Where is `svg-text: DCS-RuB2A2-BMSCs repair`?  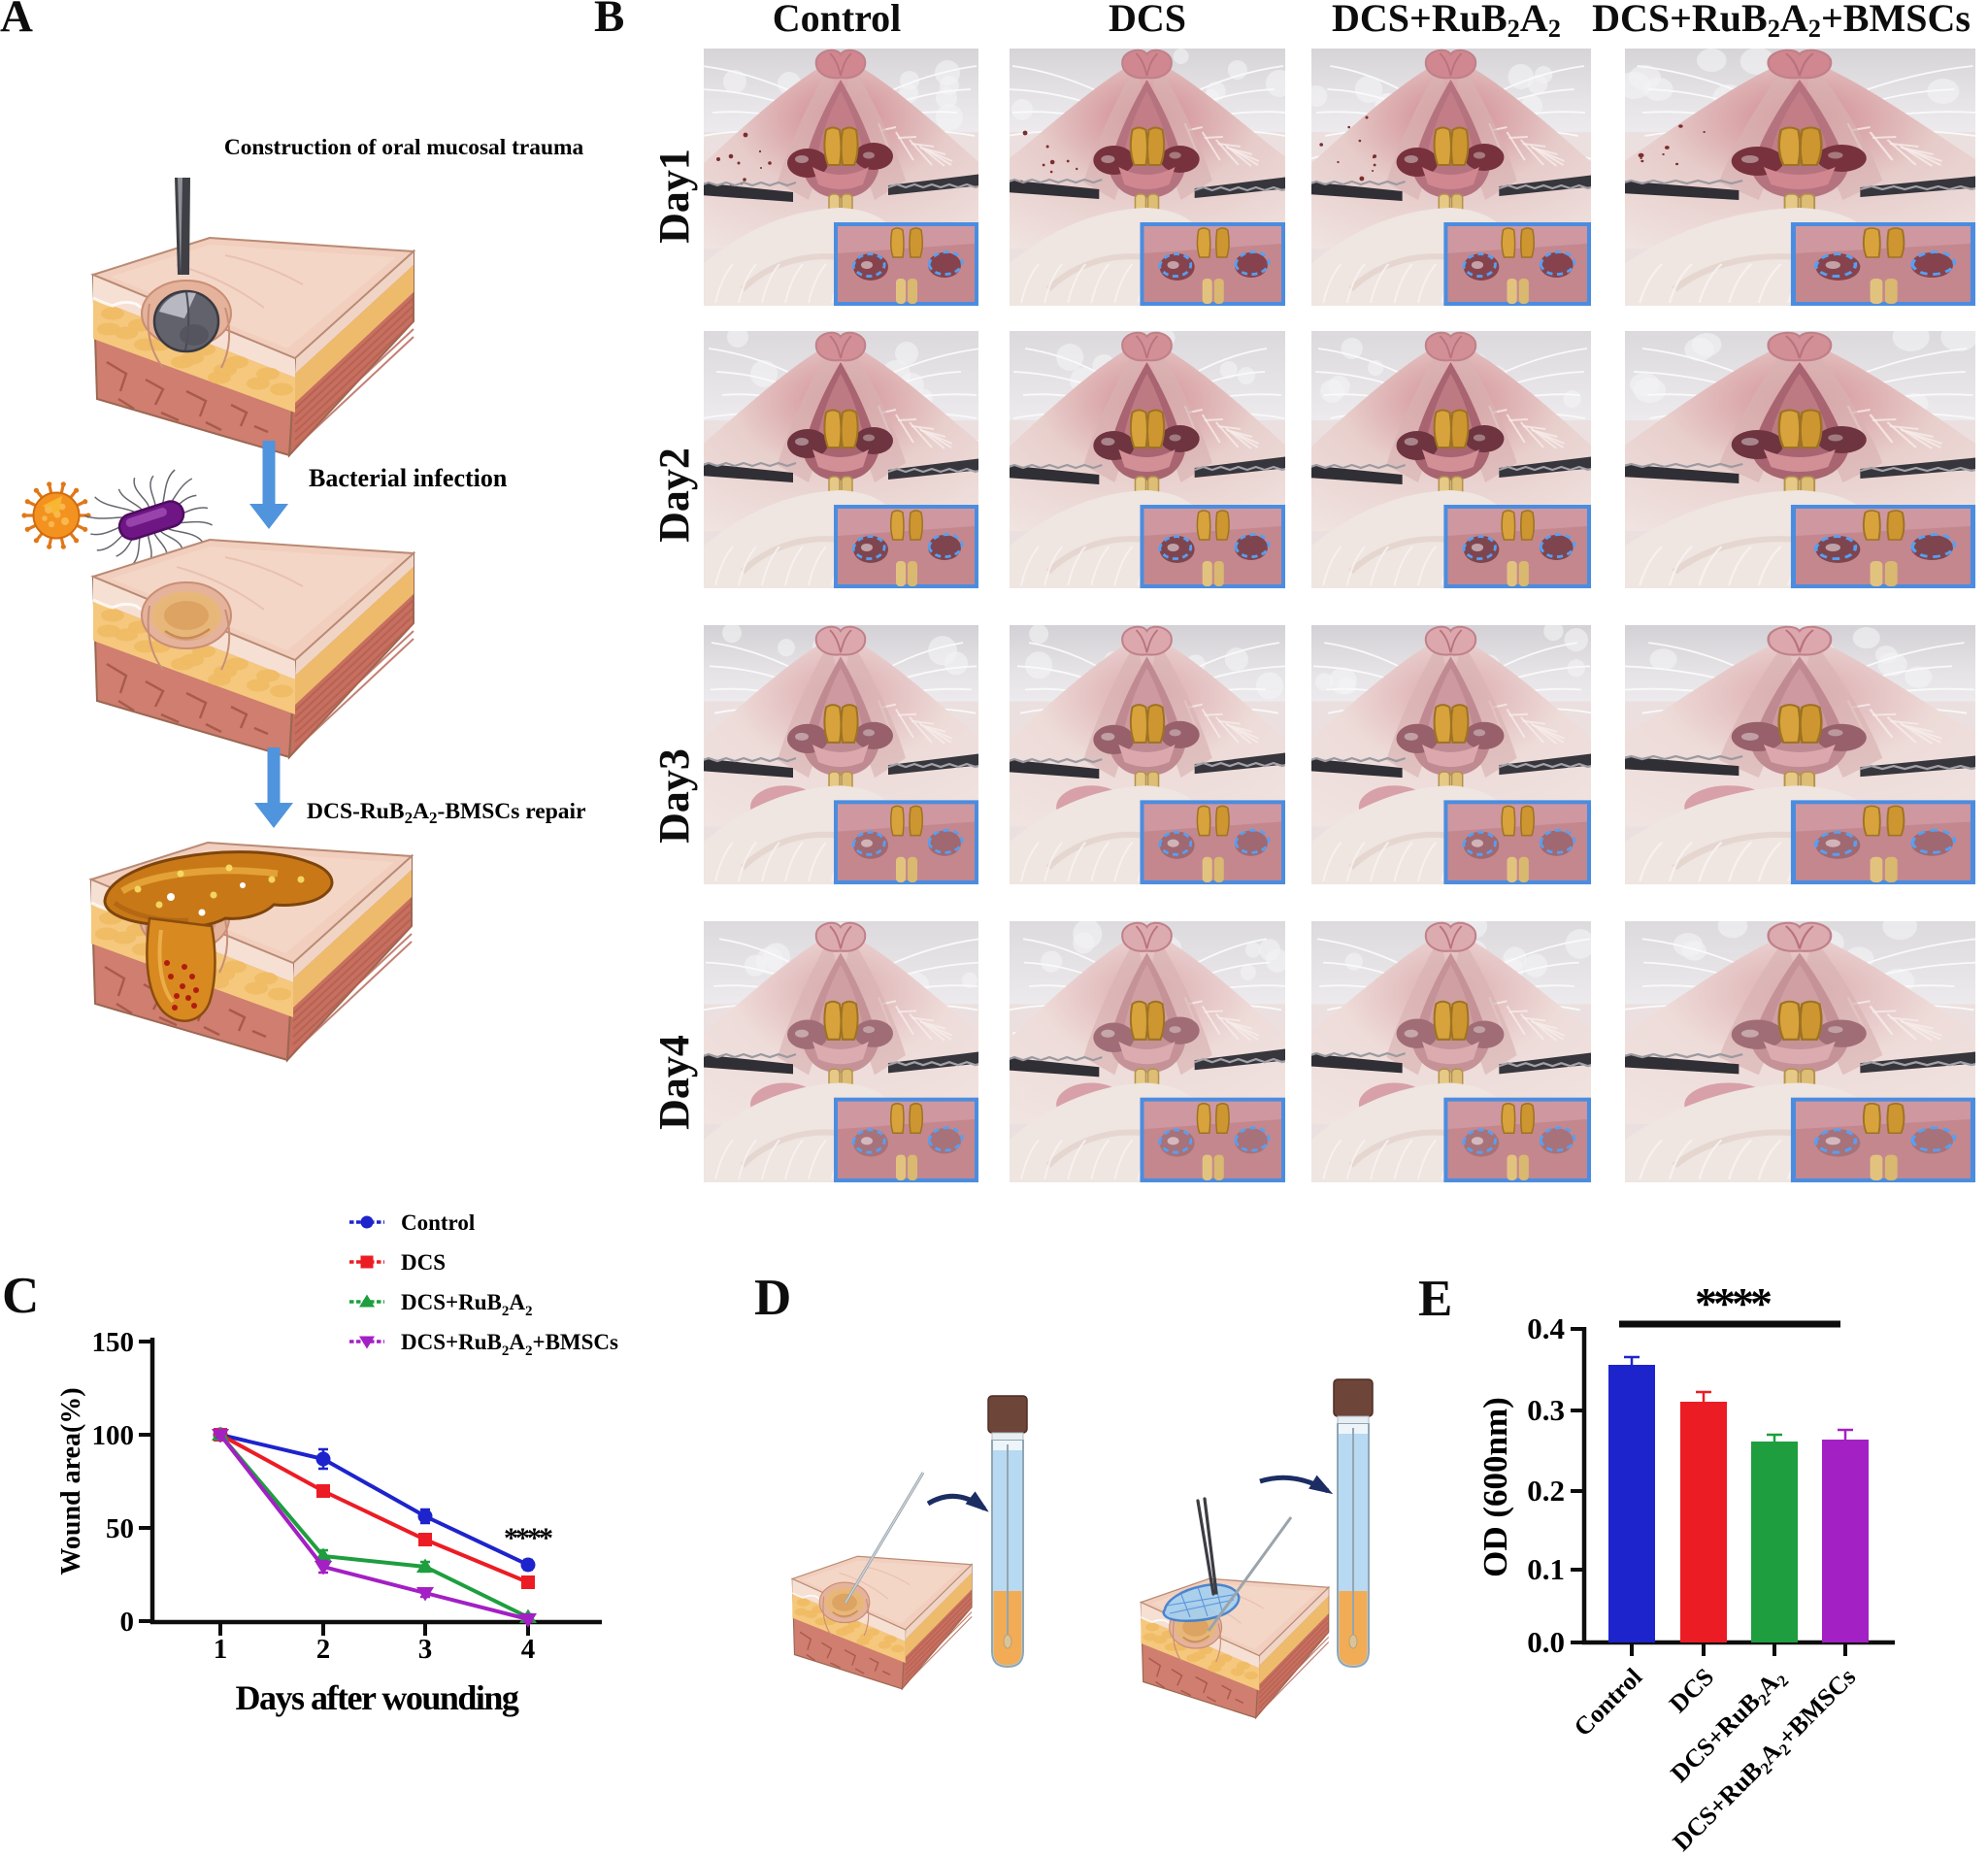
svg-text: DCS-RuB2A2-BMSCs repair is located at coordinates (446, 813).